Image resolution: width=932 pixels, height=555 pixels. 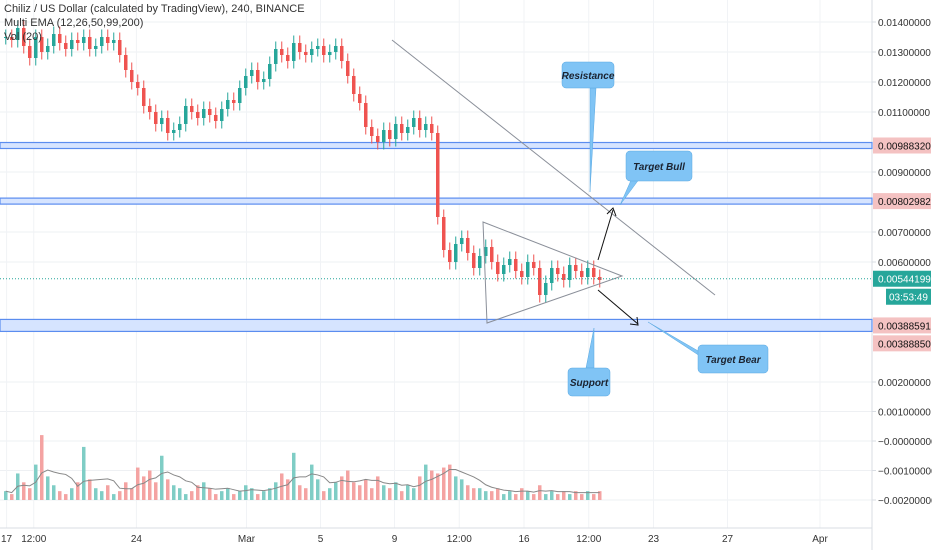 I want to click on x-tick-label: Apr, so click(x=820, y=539).